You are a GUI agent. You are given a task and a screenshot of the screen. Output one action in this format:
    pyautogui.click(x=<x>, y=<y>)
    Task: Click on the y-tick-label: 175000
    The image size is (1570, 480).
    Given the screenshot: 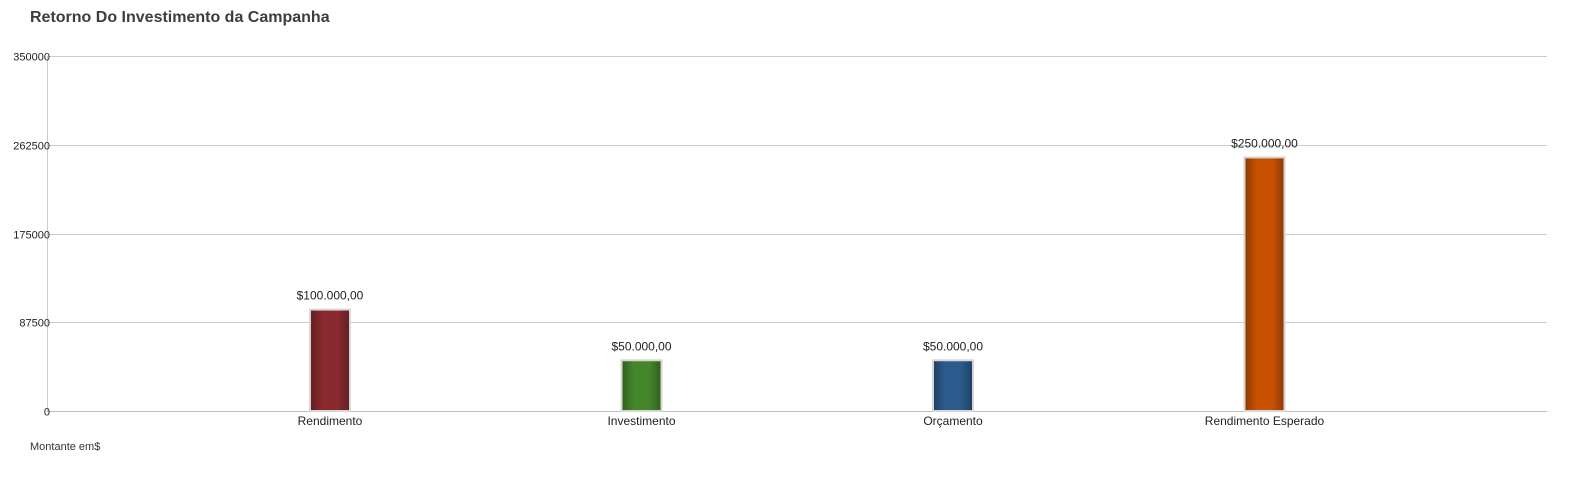 What is the action you would take?
    pyautogui.click(x=31, y=236)
    